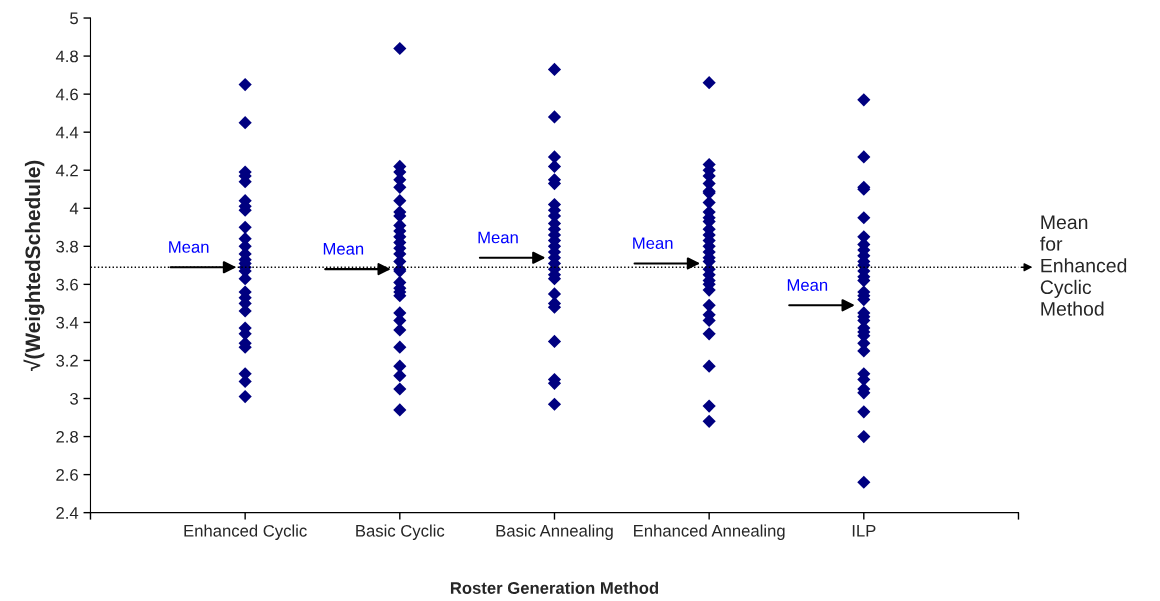 Image resolution: width=1160 pixels, height=601 pixels. I want to click on x-tick-label: ILP, so click(864, 531).